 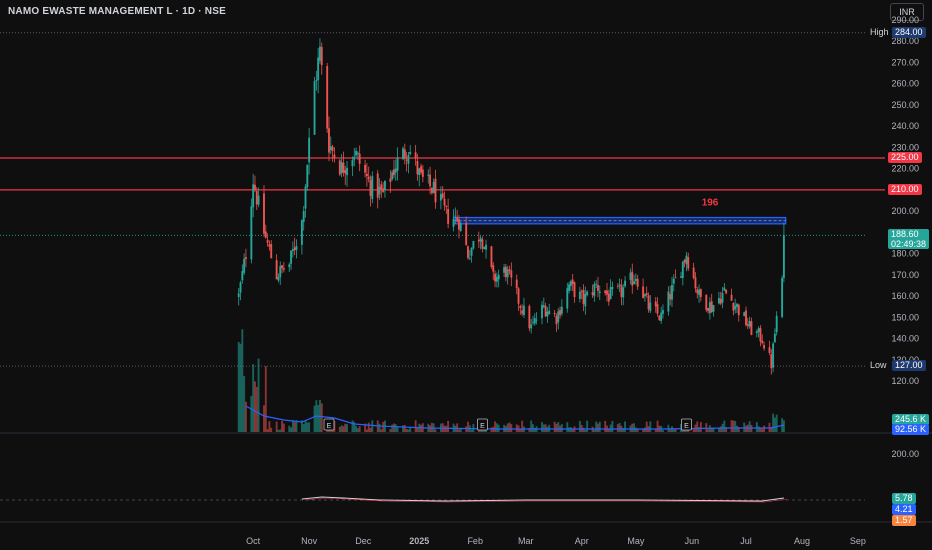 What do you see at coordinates (329, 424) in the screenshot?
I see `earnings-event-marker` at bounding box center [329, 424].